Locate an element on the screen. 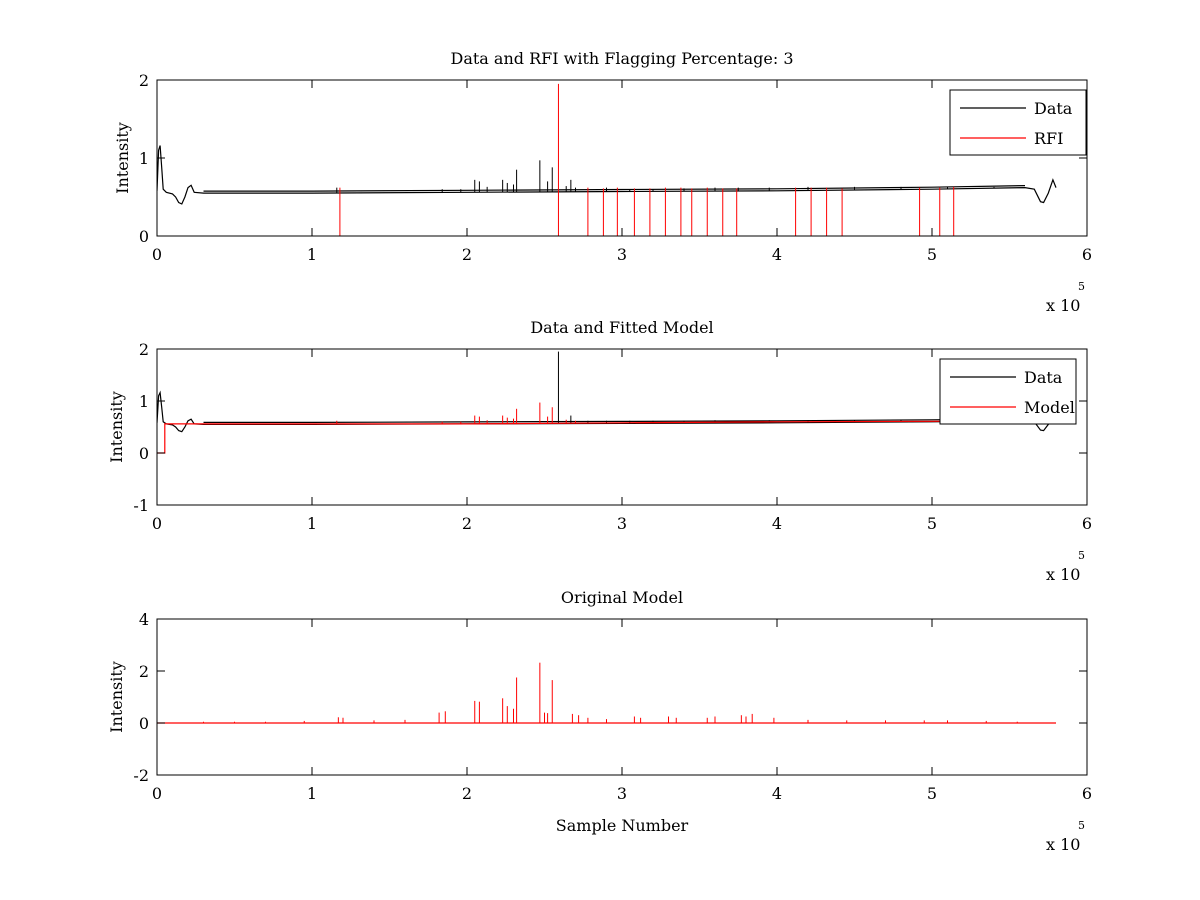 This screenshot has height=900, width=1200. y-tick-label: -2 is located at coordinates (141, 775).